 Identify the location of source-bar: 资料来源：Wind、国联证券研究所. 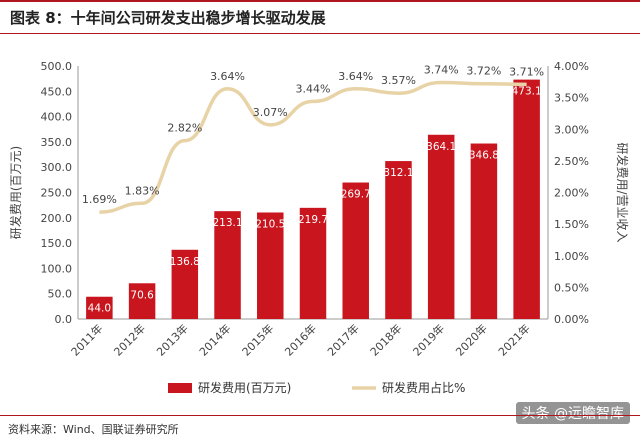
(320, 427).